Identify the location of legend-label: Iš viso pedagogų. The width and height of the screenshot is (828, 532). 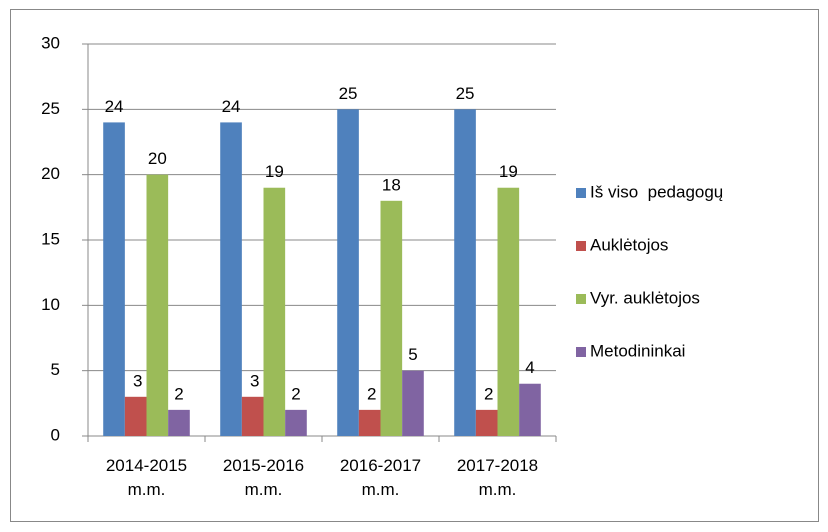
(656, 191).